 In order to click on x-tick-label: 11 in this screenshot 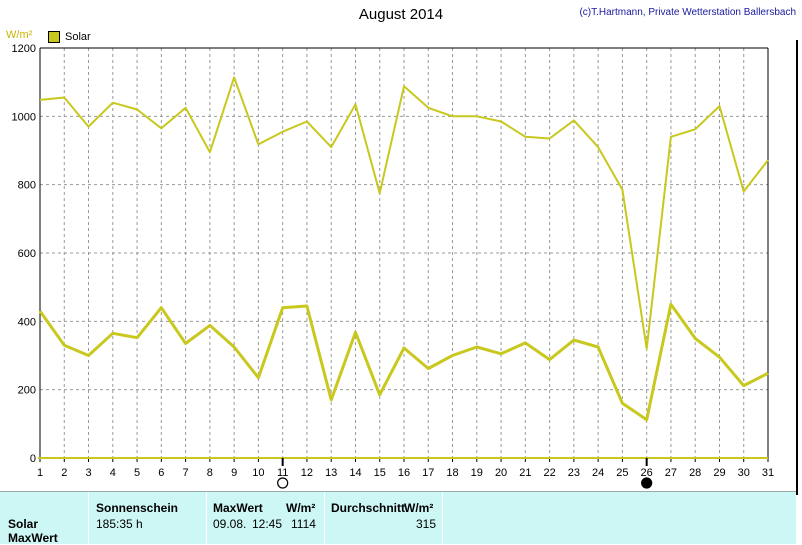, I will do `click(282, 473)`.